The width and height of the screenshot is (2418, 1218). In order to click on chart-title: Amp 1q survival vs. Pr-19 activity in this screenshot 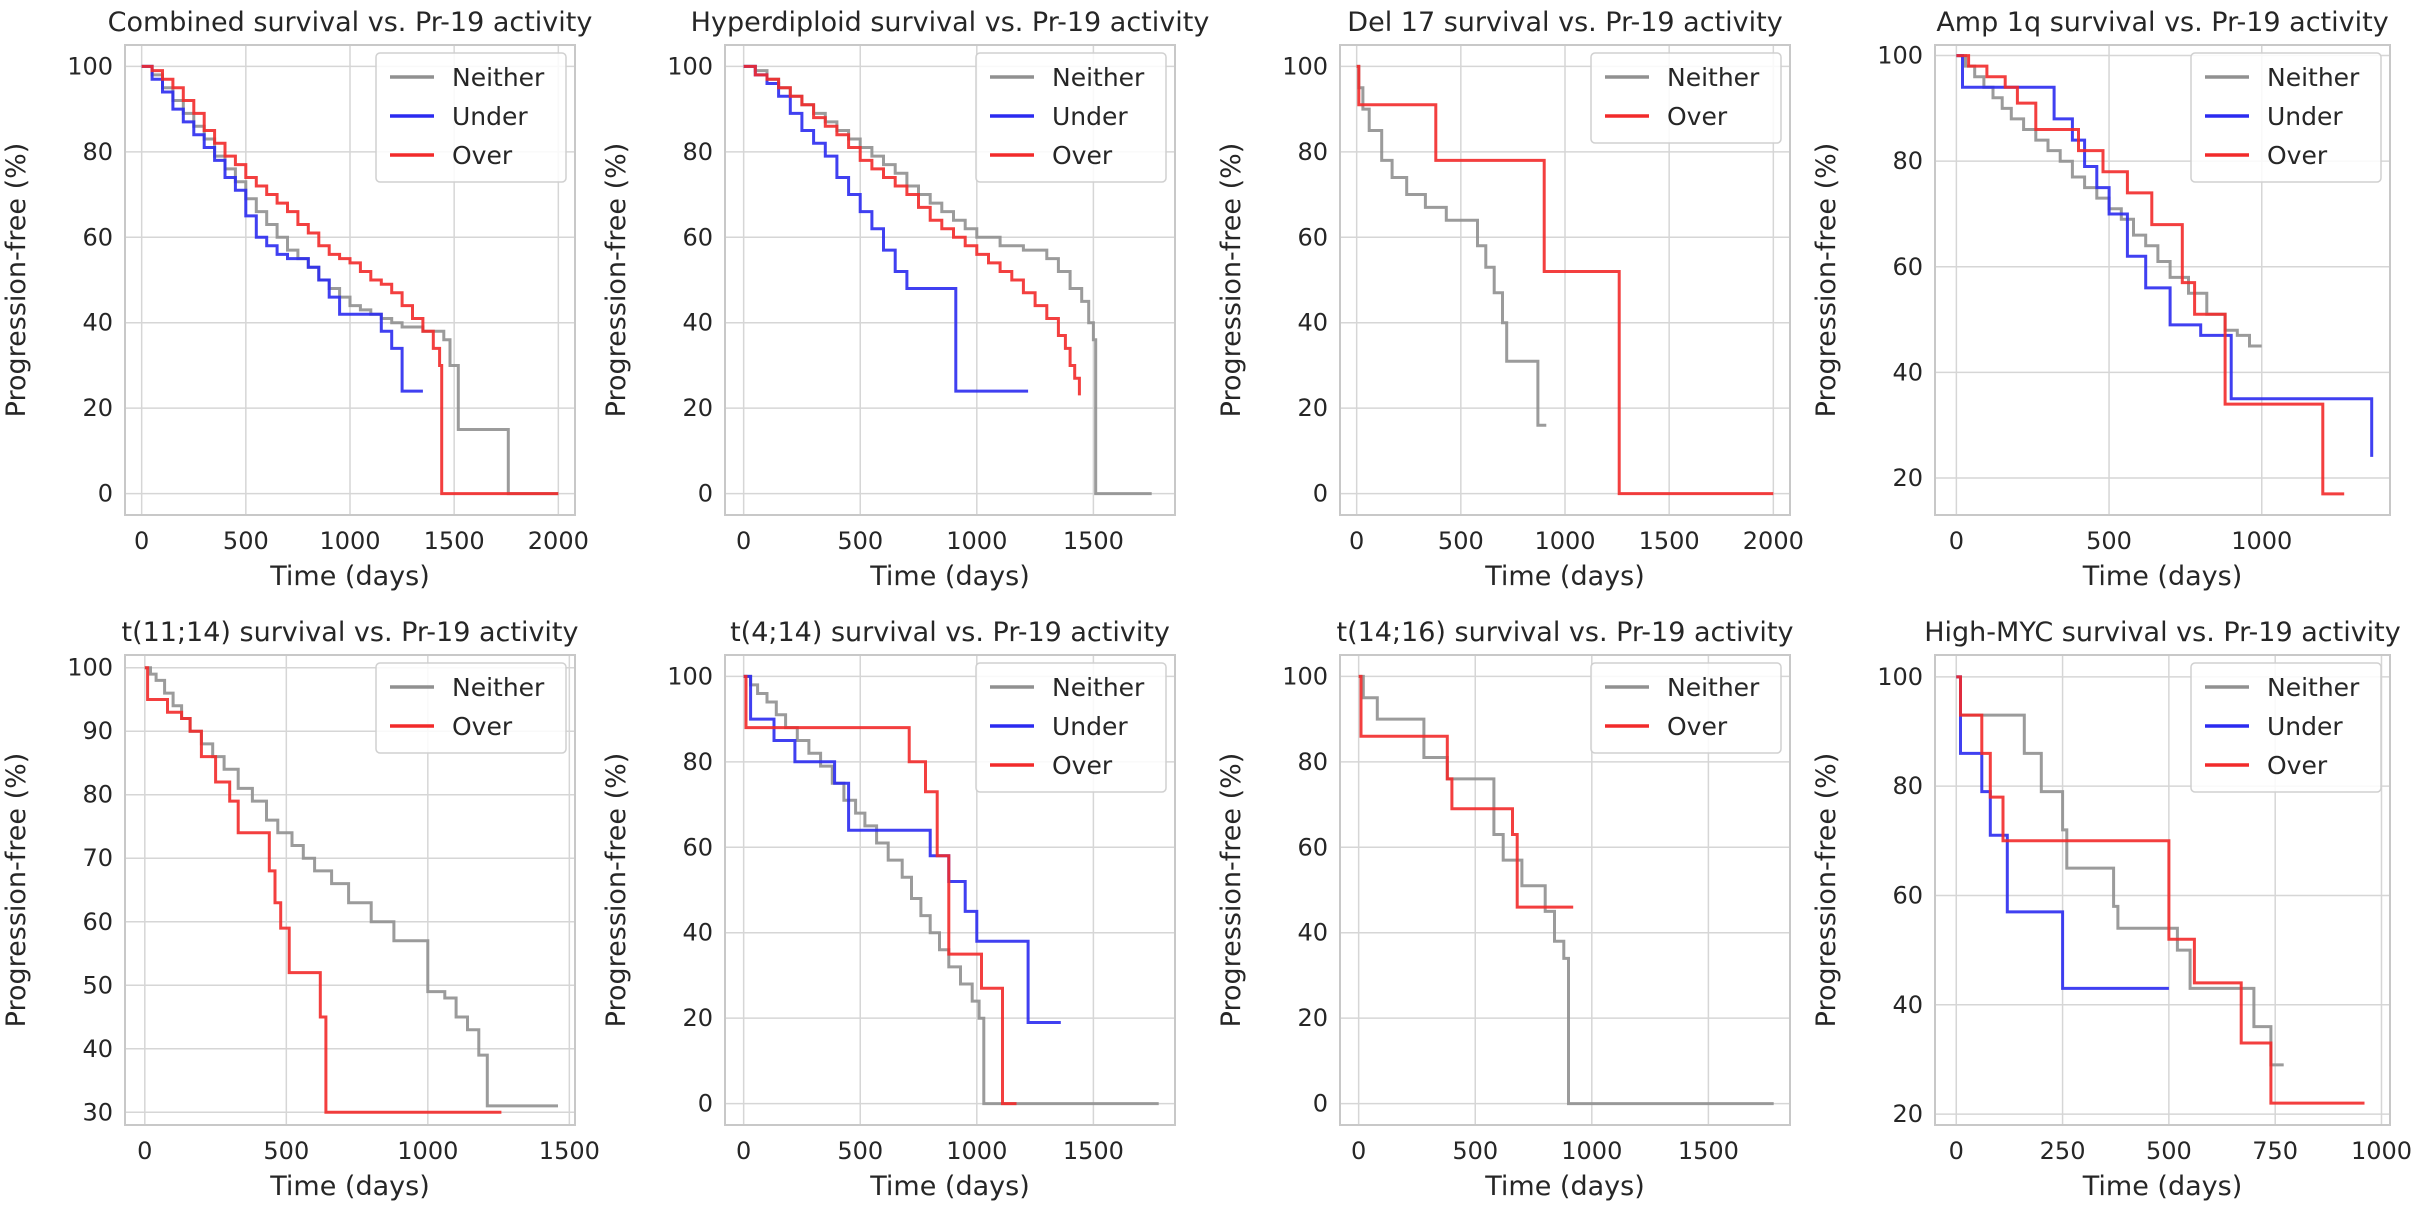, I will do `click(2162, 22)`.